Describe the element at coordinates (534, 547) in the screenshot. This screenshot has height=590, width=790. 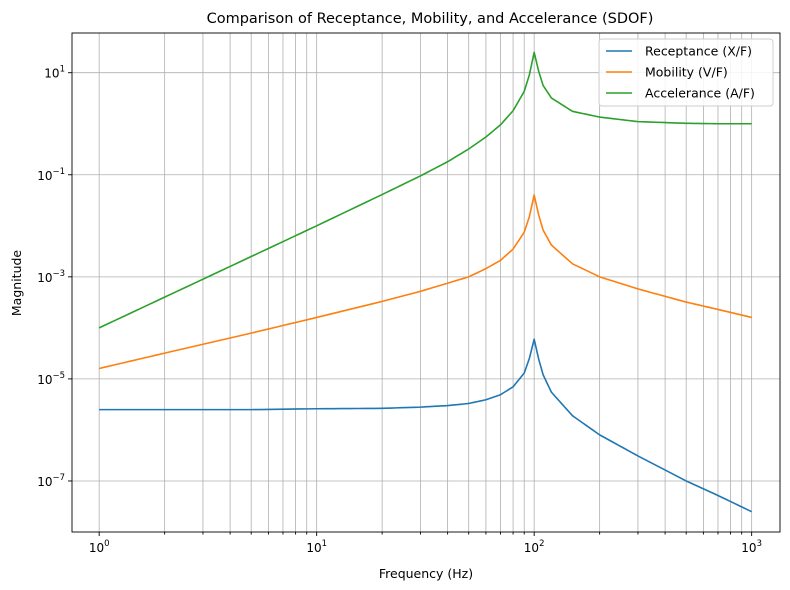
I see `x-tick-label: 10²` at that location.